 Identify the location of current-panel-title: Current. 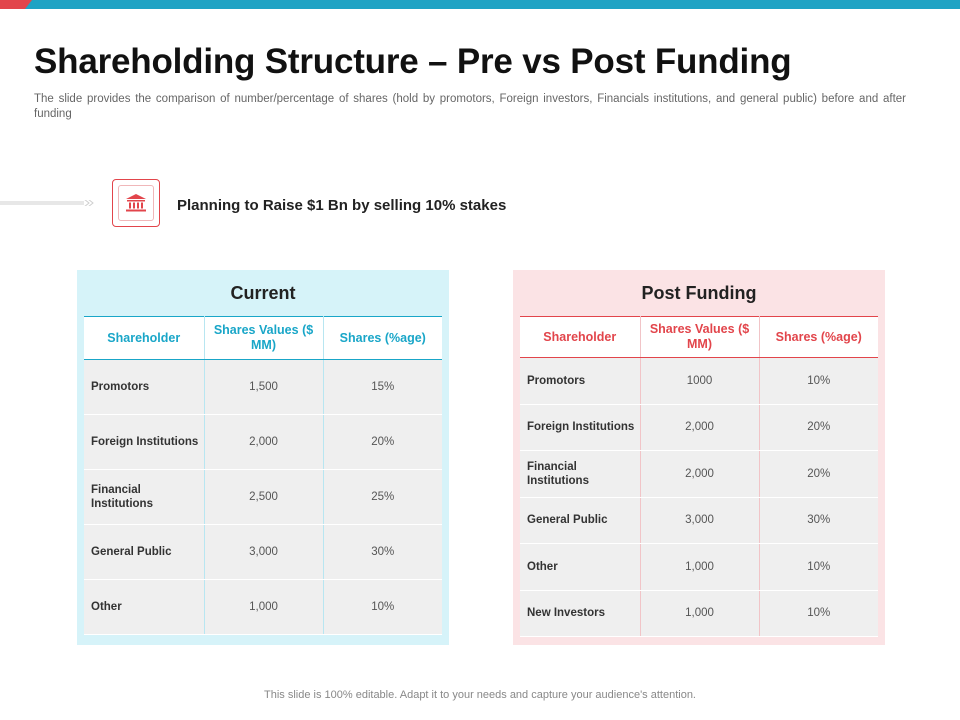
(263, 293).